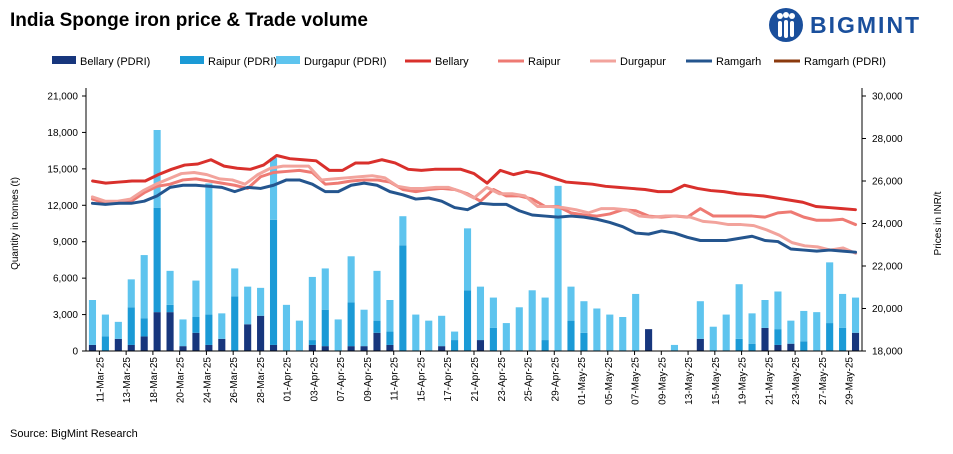 Image resolution: width=953 pixels, height=454 pixels. I want to click on x-tick-label: 29-Apr-25, so click(555, 379).